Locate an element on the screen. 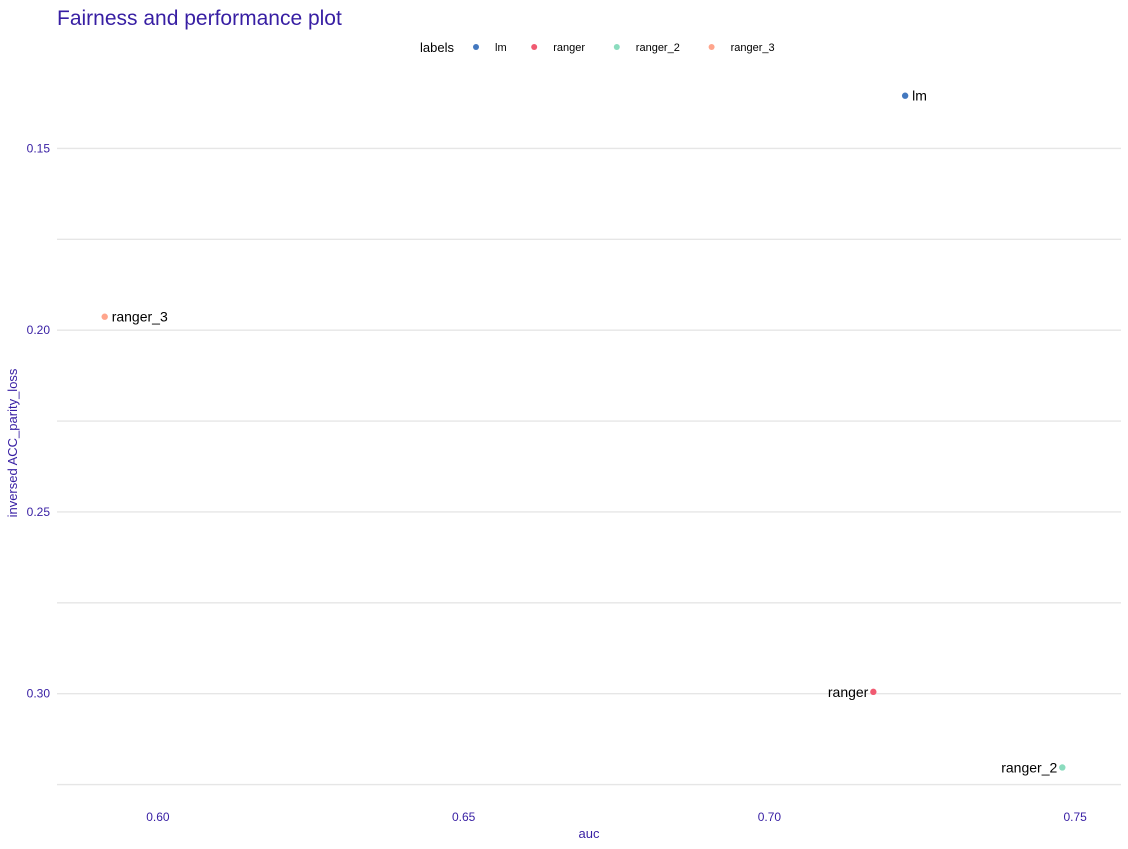 The height and width of the screenshot is (849, 1128). point-label: lm is located at coordinates (919, 96).